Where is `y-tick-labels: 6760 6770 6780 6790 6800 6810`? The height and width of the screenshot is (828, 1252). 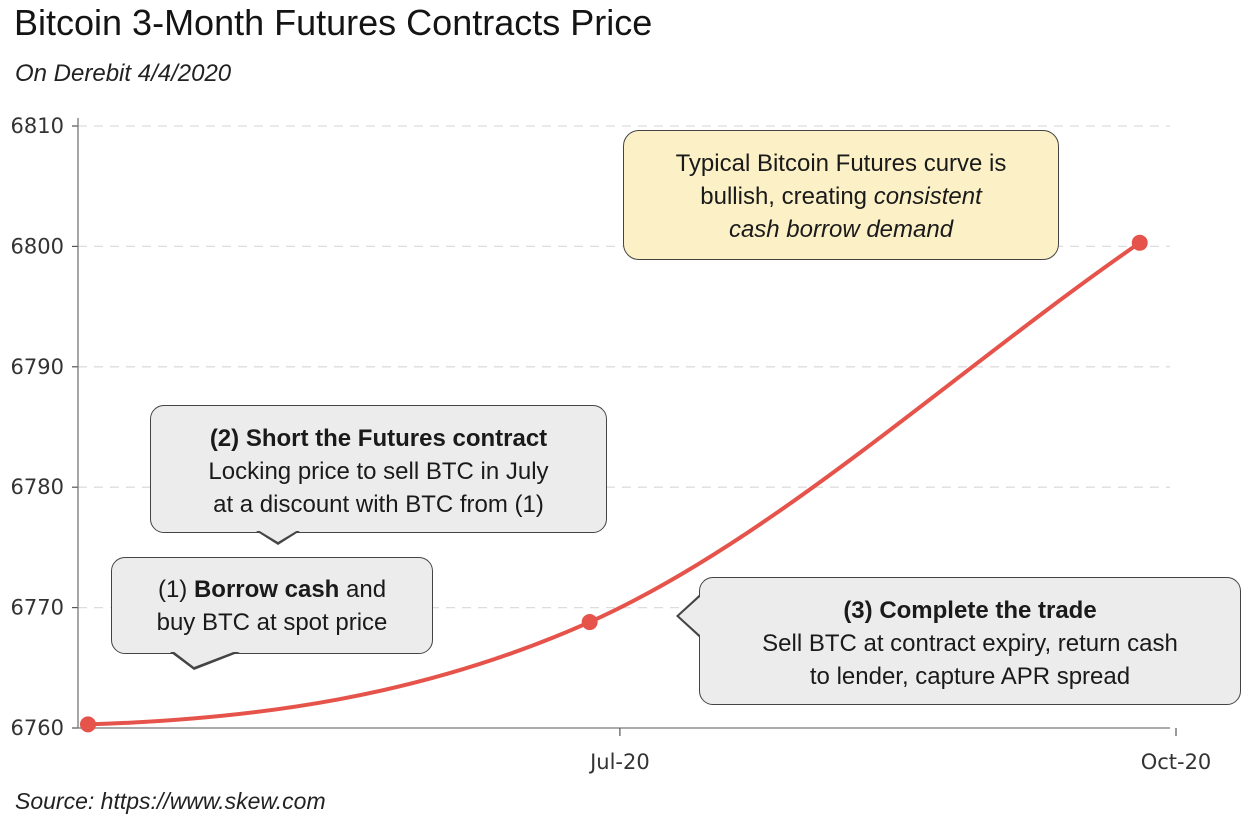 y-tick-labels: 6760 6770 6780 6790 6800 6810 is located at coordinates (37, 427).